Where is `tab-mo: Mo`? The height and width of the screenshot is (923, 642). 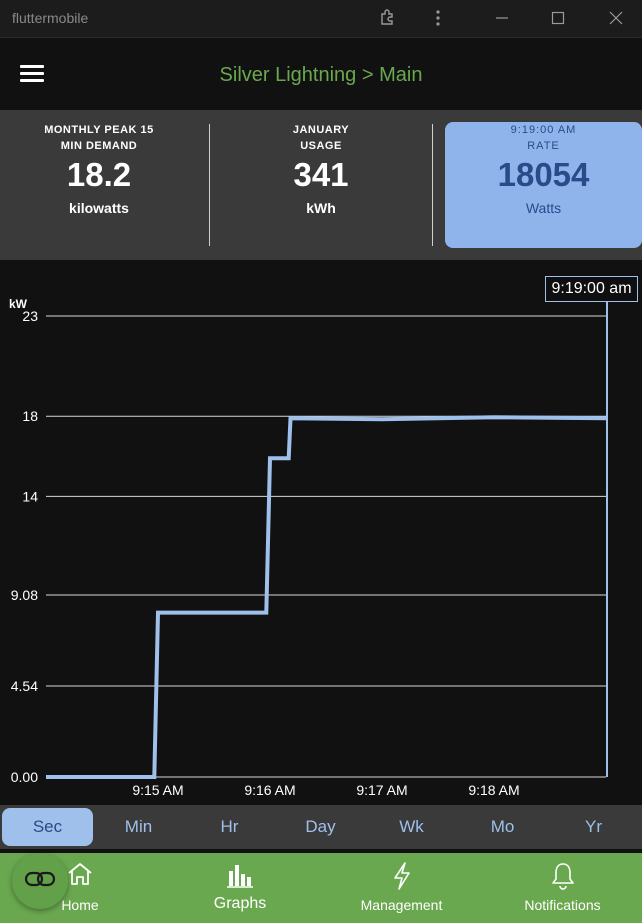 tab-mo: Mo is located at coordinates (502, 826).